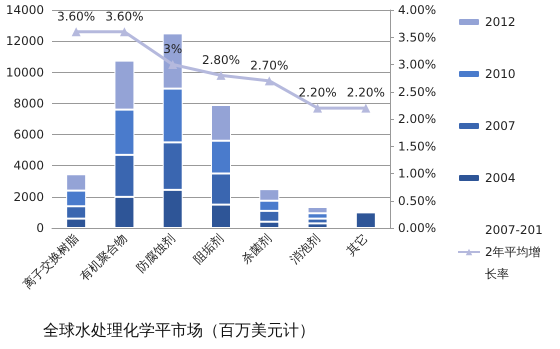 Image resolution: width=560 pixels, height=349 pixels. What do you see at coordinates (25, 41) in the screenshot?
I see `y-tick-label: 12000` at bounding box center [25, 41].